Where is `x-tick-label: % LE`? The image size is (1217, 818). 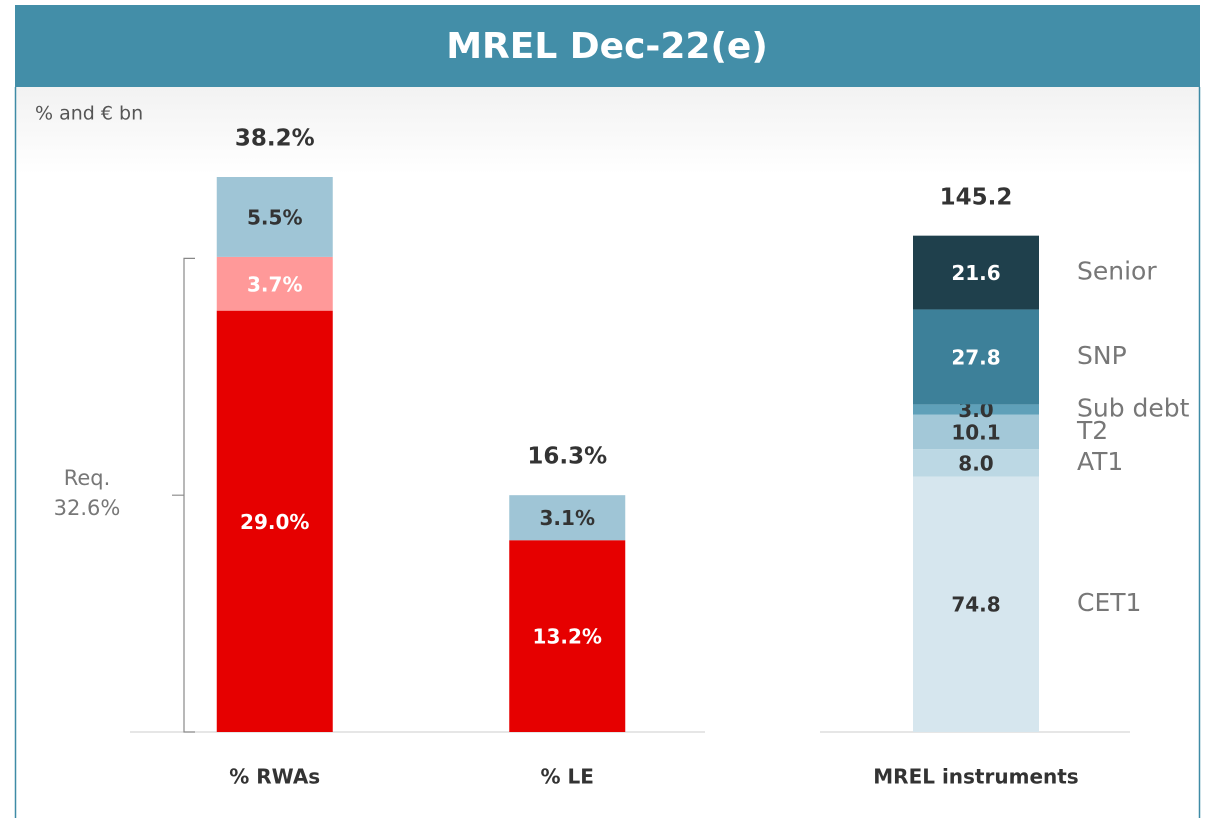
x-tick-label: % LE is located at coordinates (567, 777).